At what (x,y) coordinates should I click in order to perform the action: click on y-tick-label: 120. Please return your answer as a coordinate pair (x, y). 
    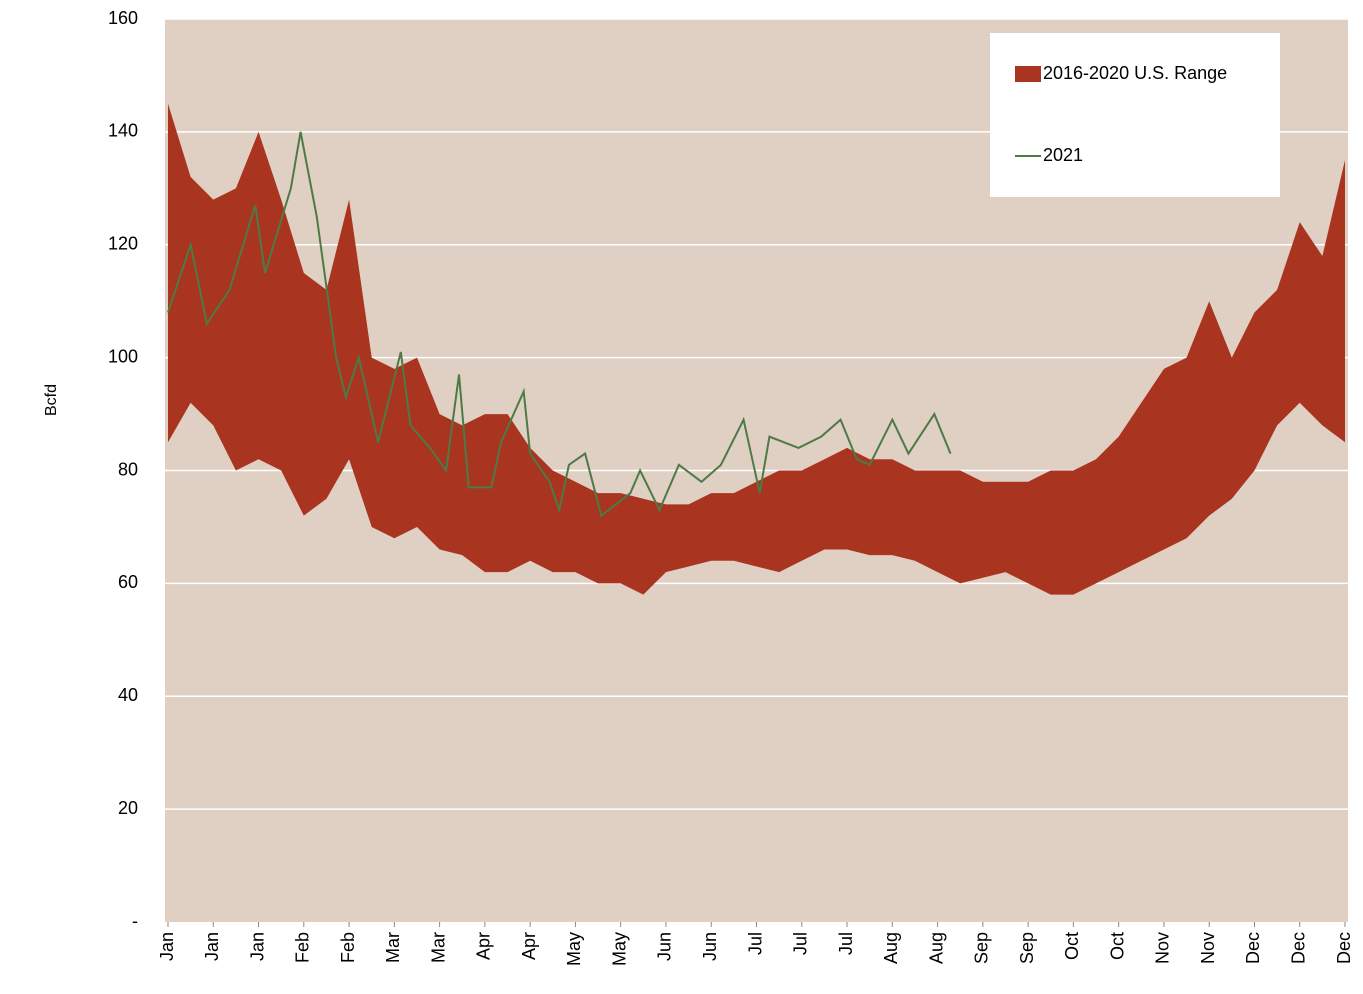
    Looking at the image, I should click on (123, 244).